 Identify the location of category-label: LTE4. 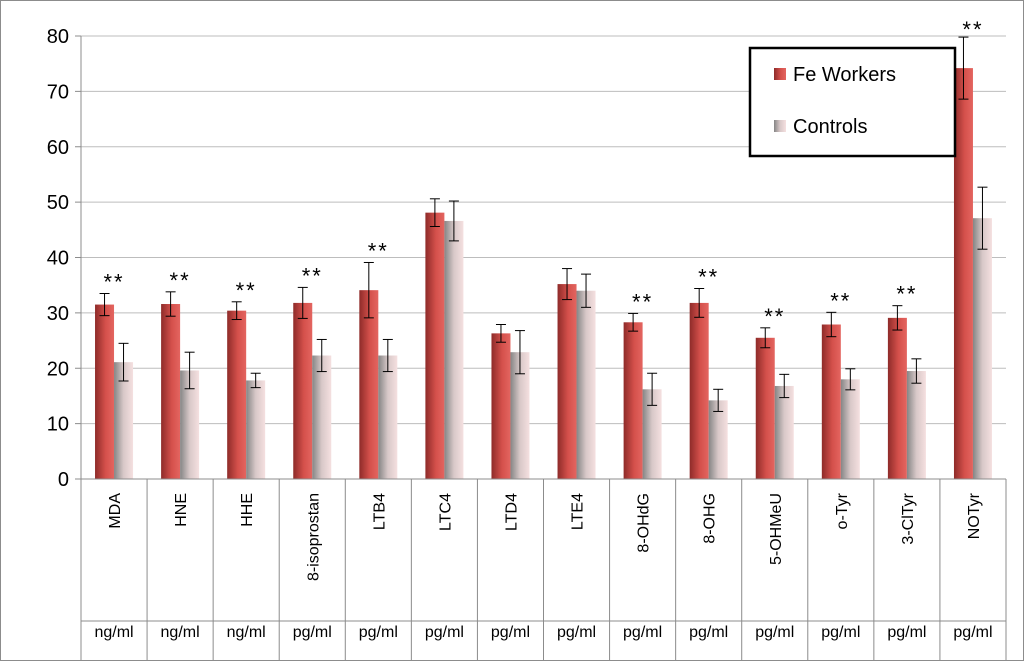
(578, 511).